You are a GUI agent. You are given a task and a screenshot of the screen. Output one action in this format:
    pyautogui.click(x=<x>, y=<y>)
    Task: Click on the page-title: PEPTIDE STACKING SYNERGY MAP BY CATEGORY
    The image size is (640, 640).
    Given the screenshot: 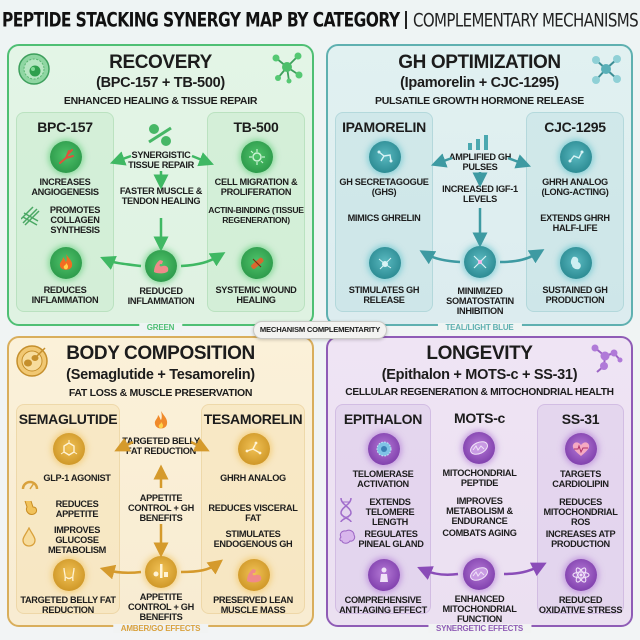 What is the action you would take?
    pyautogui.click(x=200, y=20)
    